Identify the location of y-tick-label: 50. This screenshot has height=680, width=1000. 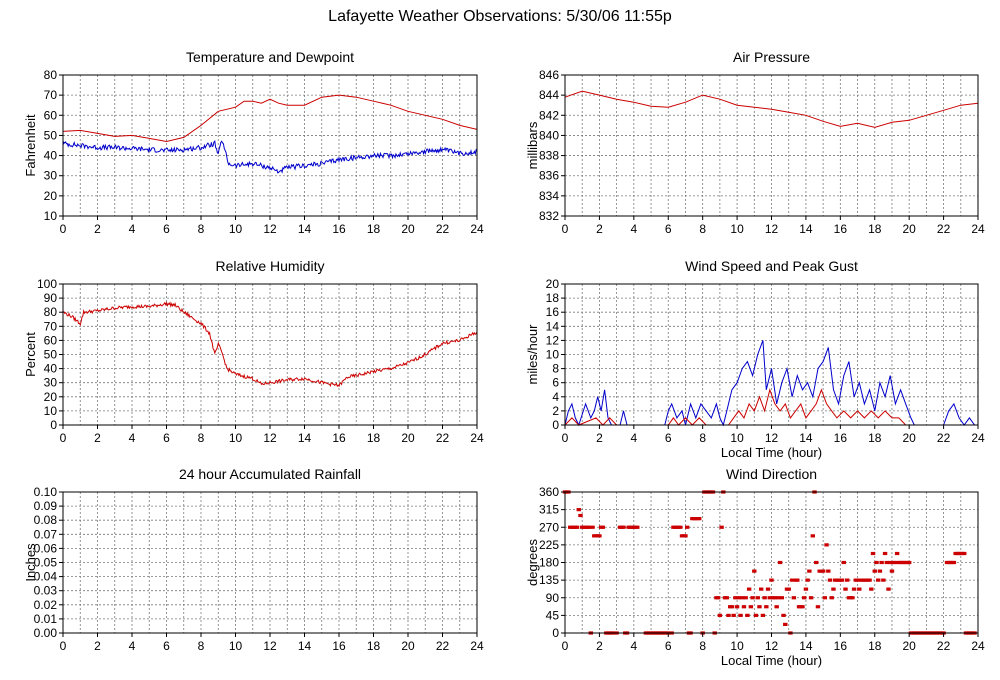
(51, 355).